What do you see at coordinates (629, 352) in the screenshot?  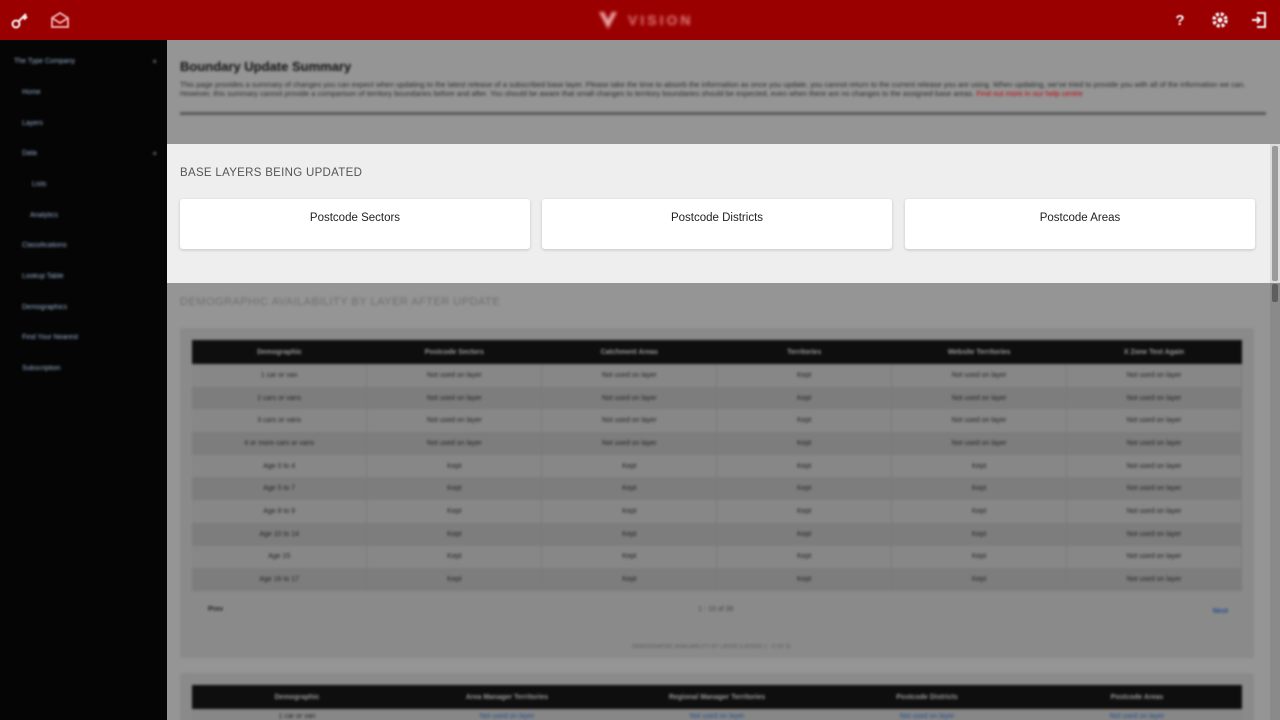 I see `column-header: Catchment Areas` at bounding box center [629, 352].